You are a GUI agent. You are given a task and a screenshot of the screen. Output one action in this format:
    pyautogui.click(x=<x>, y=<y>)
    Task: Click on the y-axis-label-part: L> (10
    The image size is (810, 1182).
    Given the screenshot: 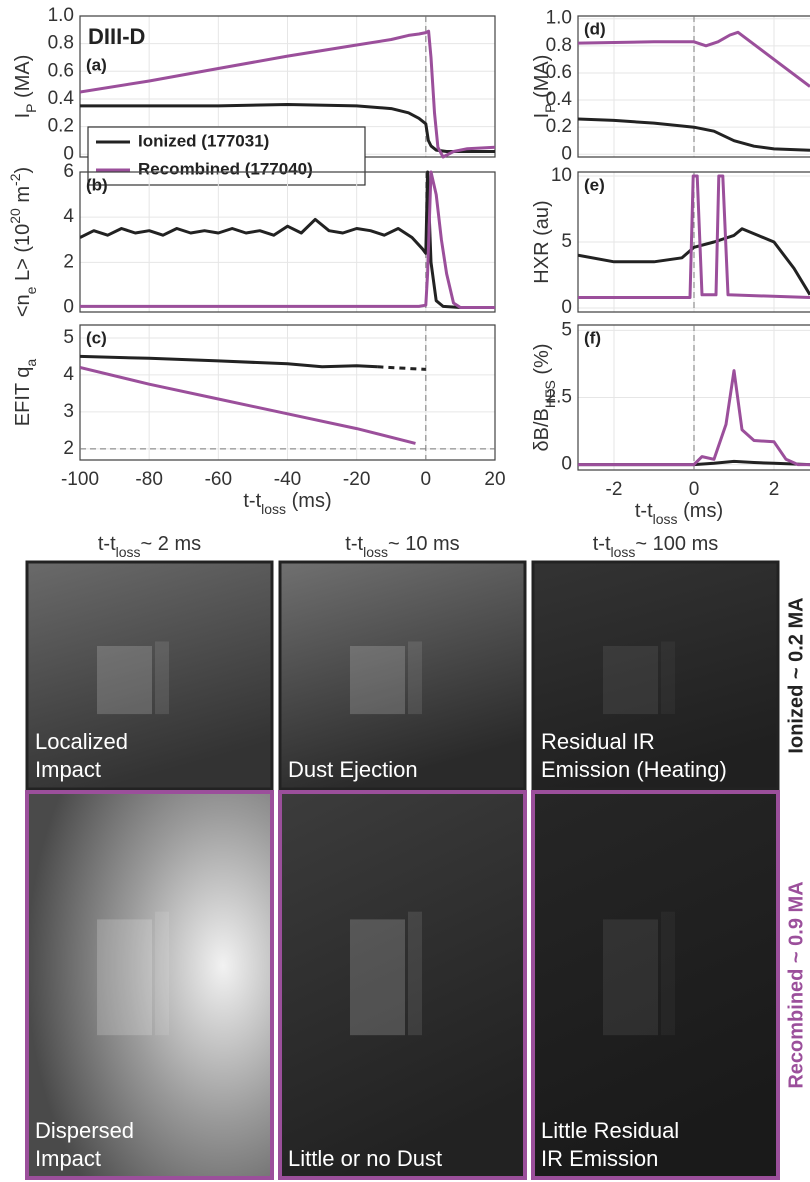 What is the action you would take?
    pyautogui.click(x=23, y=255)
    